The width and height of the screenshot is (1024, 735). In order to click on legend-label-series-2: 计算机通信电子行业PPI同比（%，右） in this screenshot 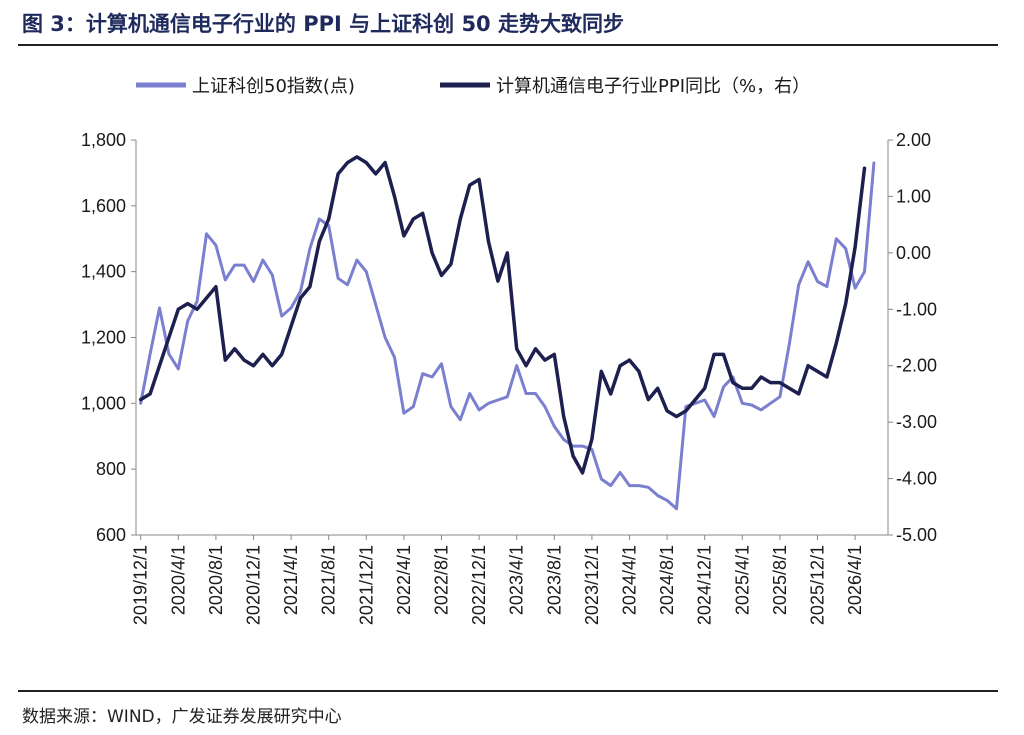, I will do `click(653, 86)`.